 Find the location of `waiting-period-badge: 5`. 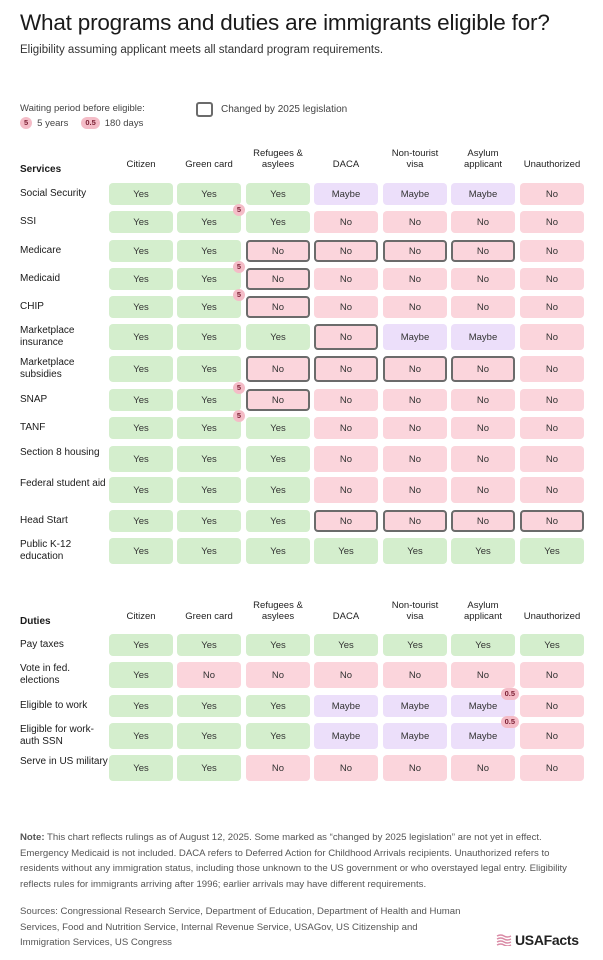

waiting-period-badge: 5 is located at coordinates (238, 295).